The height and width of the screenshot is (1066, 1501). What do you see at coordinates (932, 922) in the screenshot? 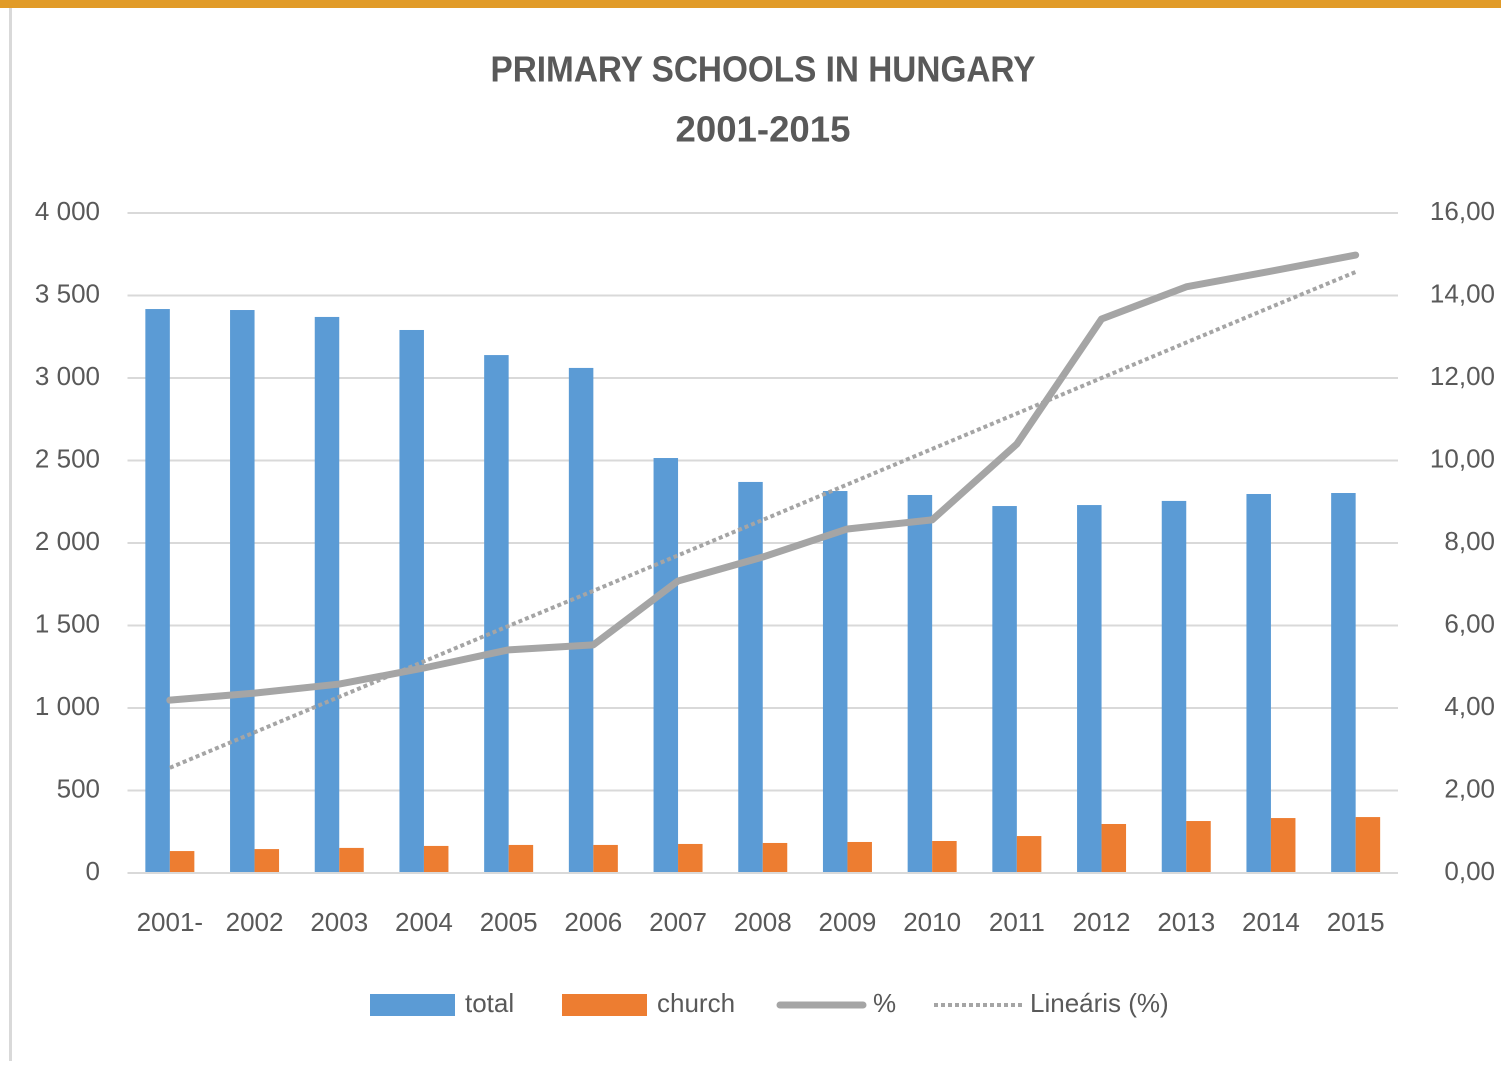
I see `x-tick-label: 2010` at bounding box center [932, 922].